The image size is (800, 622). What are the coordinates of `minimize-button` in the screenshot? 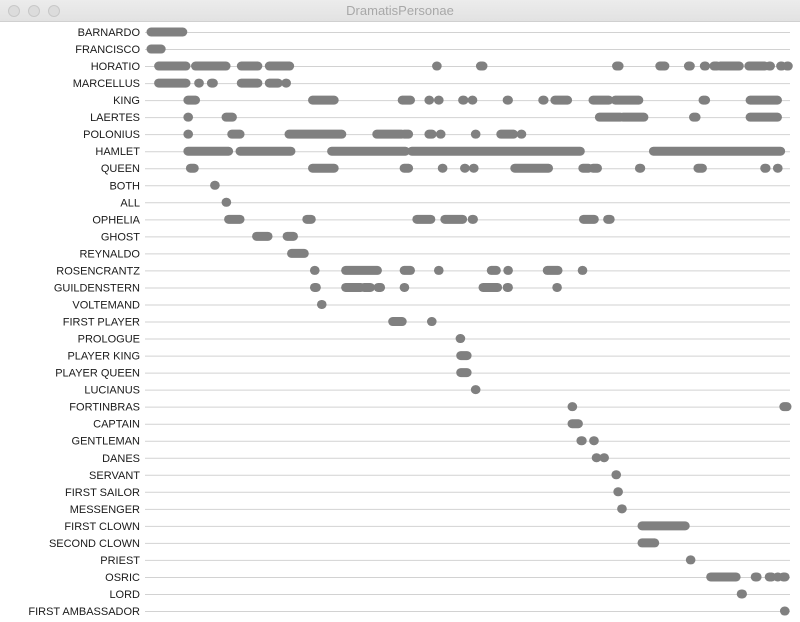 It's located at (34, 11).